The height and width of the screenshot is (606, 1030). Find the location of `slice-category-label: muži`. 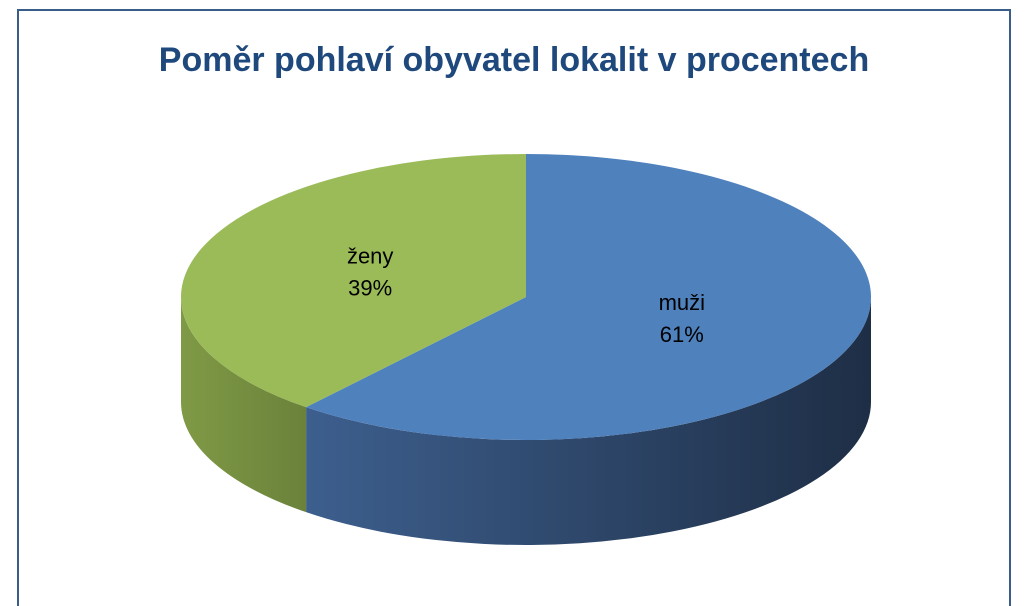

slice-category-label: muži is located at coordinates (682, 302).